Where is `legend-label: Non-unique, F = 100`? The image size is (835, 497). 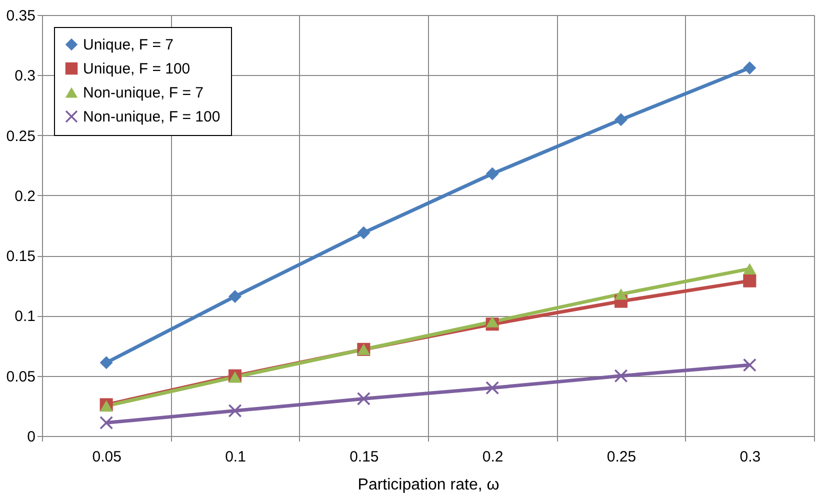 legend-label: Non-unique, F = 100 is located at coordinates (151, 117).